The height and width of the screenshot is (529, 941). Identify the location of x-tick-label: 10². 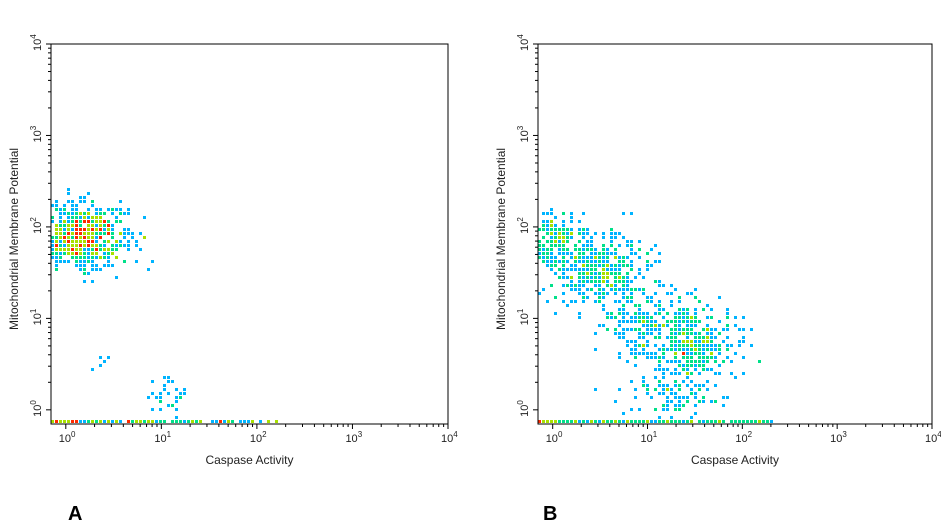
(743, 437).